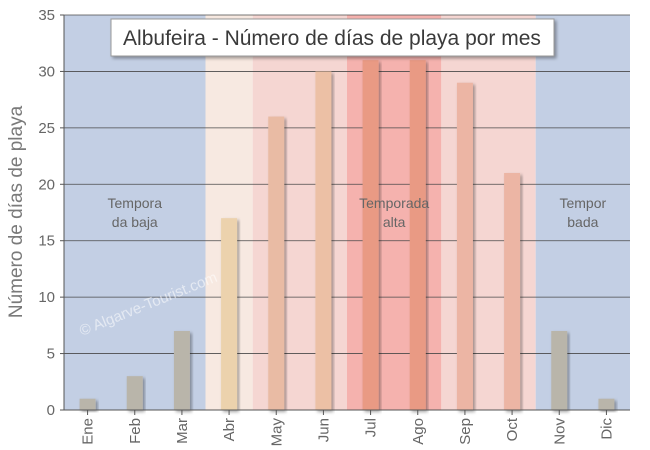 The width and height of the screenshot is (650, 450). Describe the element at coordinates (559, 370) in the screenshot. I see `bar-nov` at that location.